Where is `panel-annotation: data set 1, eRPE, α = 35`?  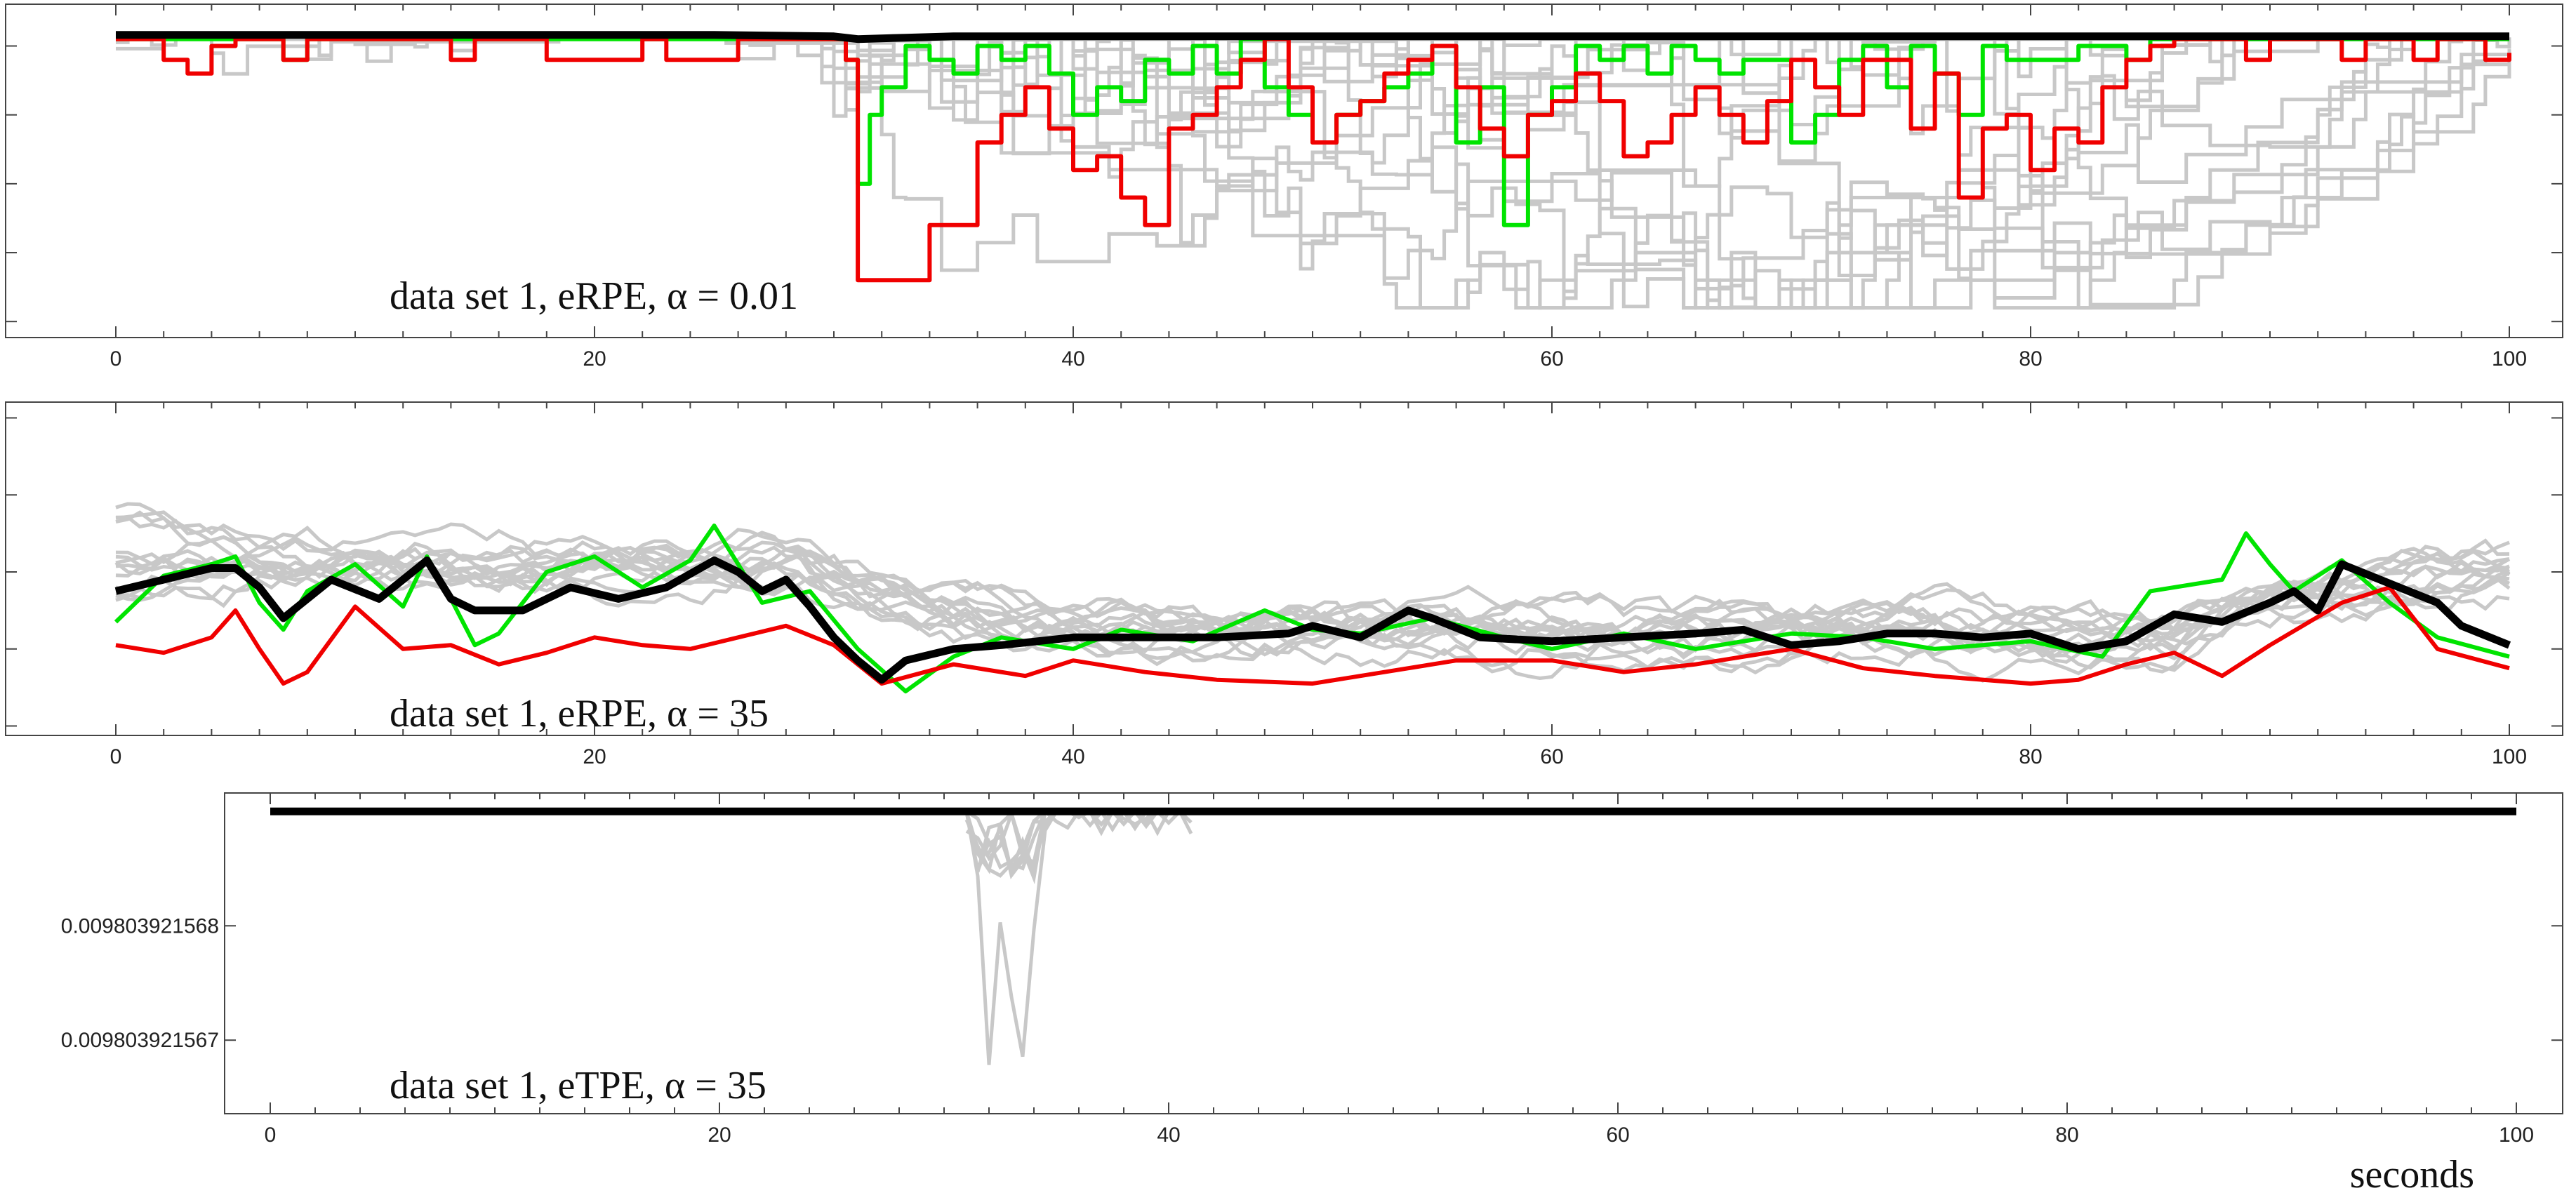 panel-annotation: data set 1, eRPE, α = 35 is located at coordinates (580, 713).